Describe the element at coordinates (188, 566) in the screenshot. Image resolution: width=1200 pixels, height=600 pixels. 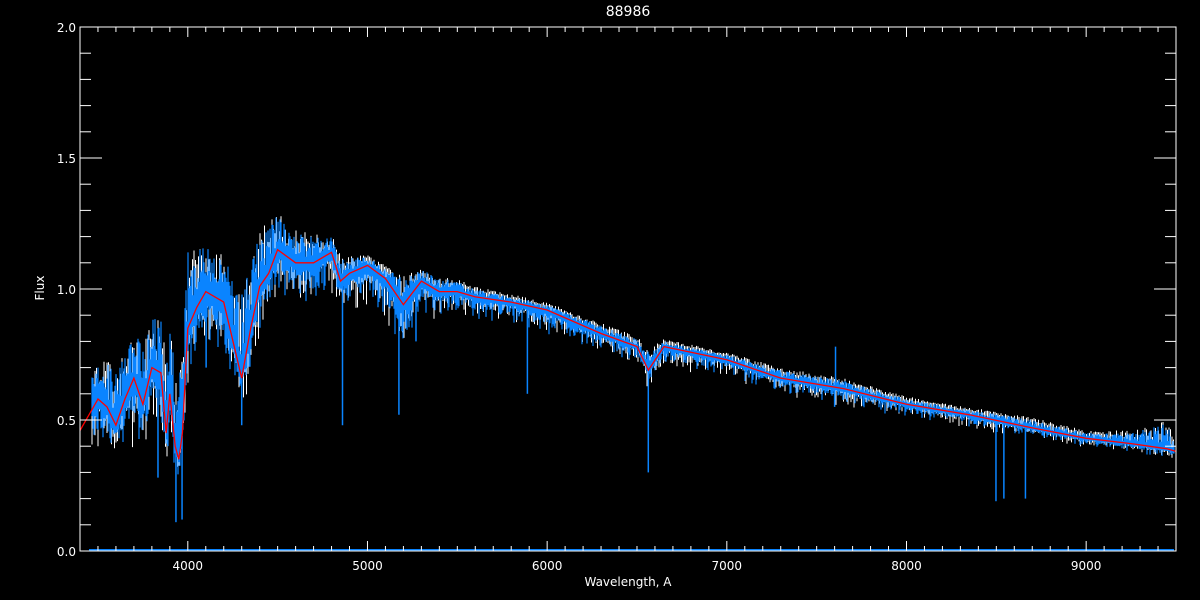
I see `x-tick-label: 4000` at that location.